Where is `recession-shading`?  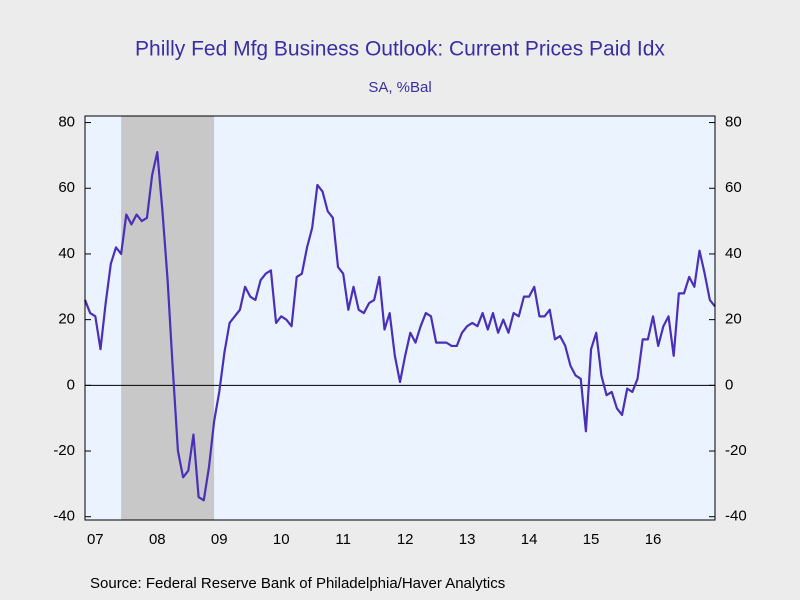 recession-shading is located at coordinates (168, 318).